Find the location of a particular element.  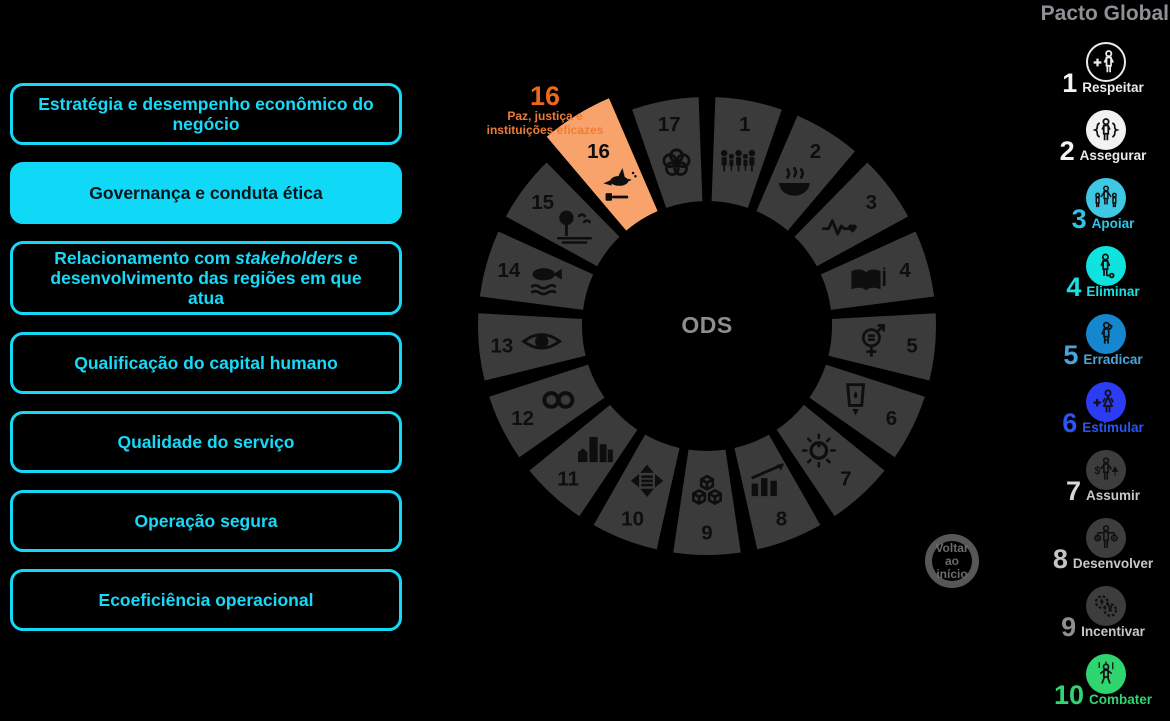

ods-segment-1: 1 is located at coordinates (746, 152).